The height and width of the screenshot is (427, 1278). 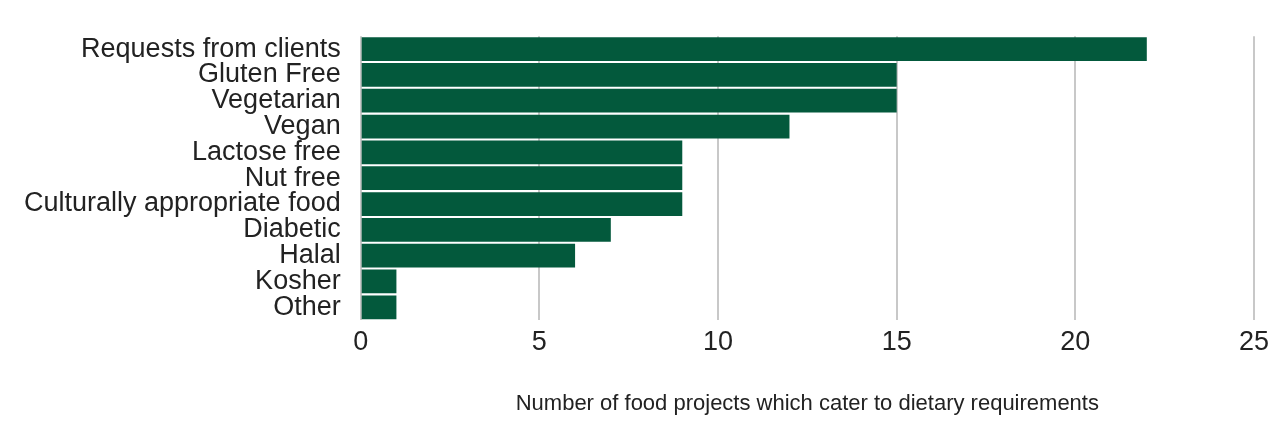 What do you see at coordinates (896, 340) in the screenshot?
I see `x-tick-label: 15` at bounding box center [896, 340].